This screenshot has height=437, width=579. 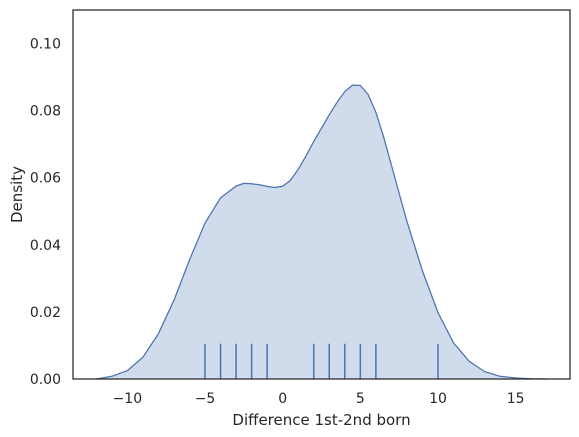 What do you see at coordinates (438, 399) in the screenshot?
I see `x-tick-label: 10` at bounding box center [438, 399].